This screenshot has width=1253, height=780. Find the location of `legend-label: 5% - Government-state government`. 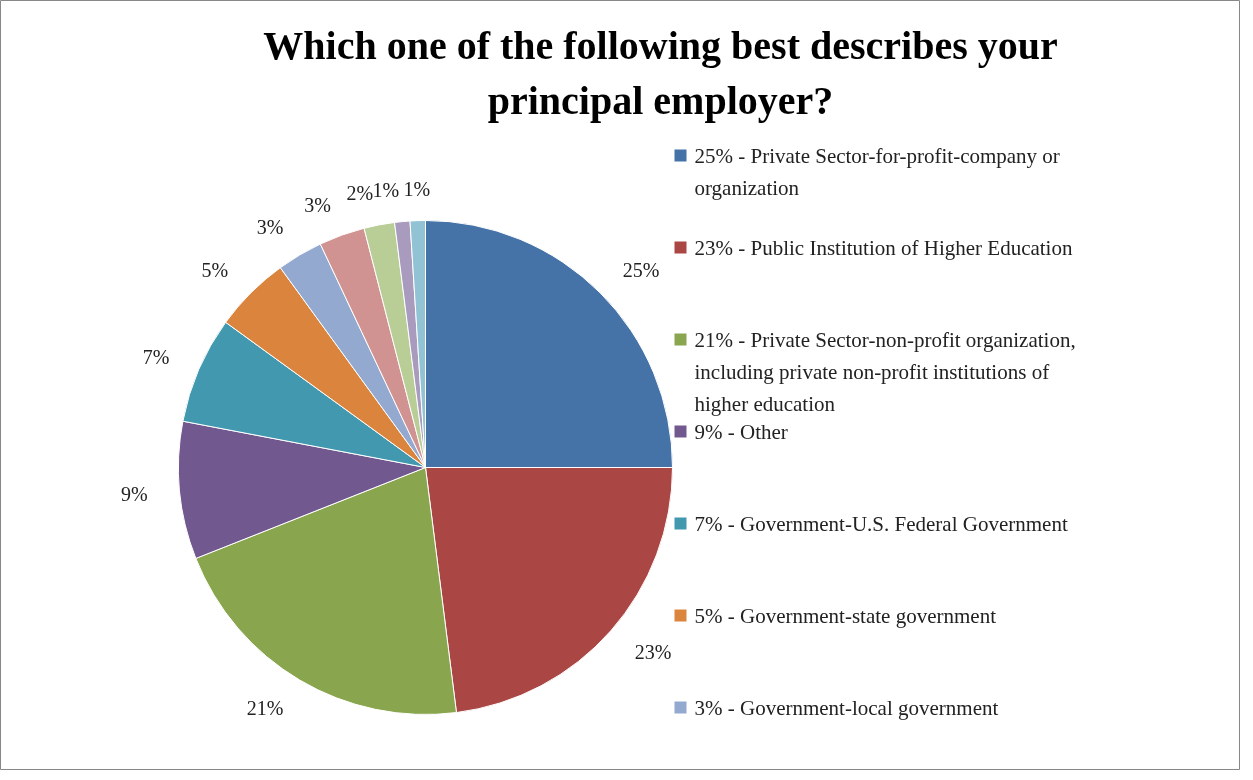

legend-label: 5% - Government-state government is located at coordinates (845, 615).